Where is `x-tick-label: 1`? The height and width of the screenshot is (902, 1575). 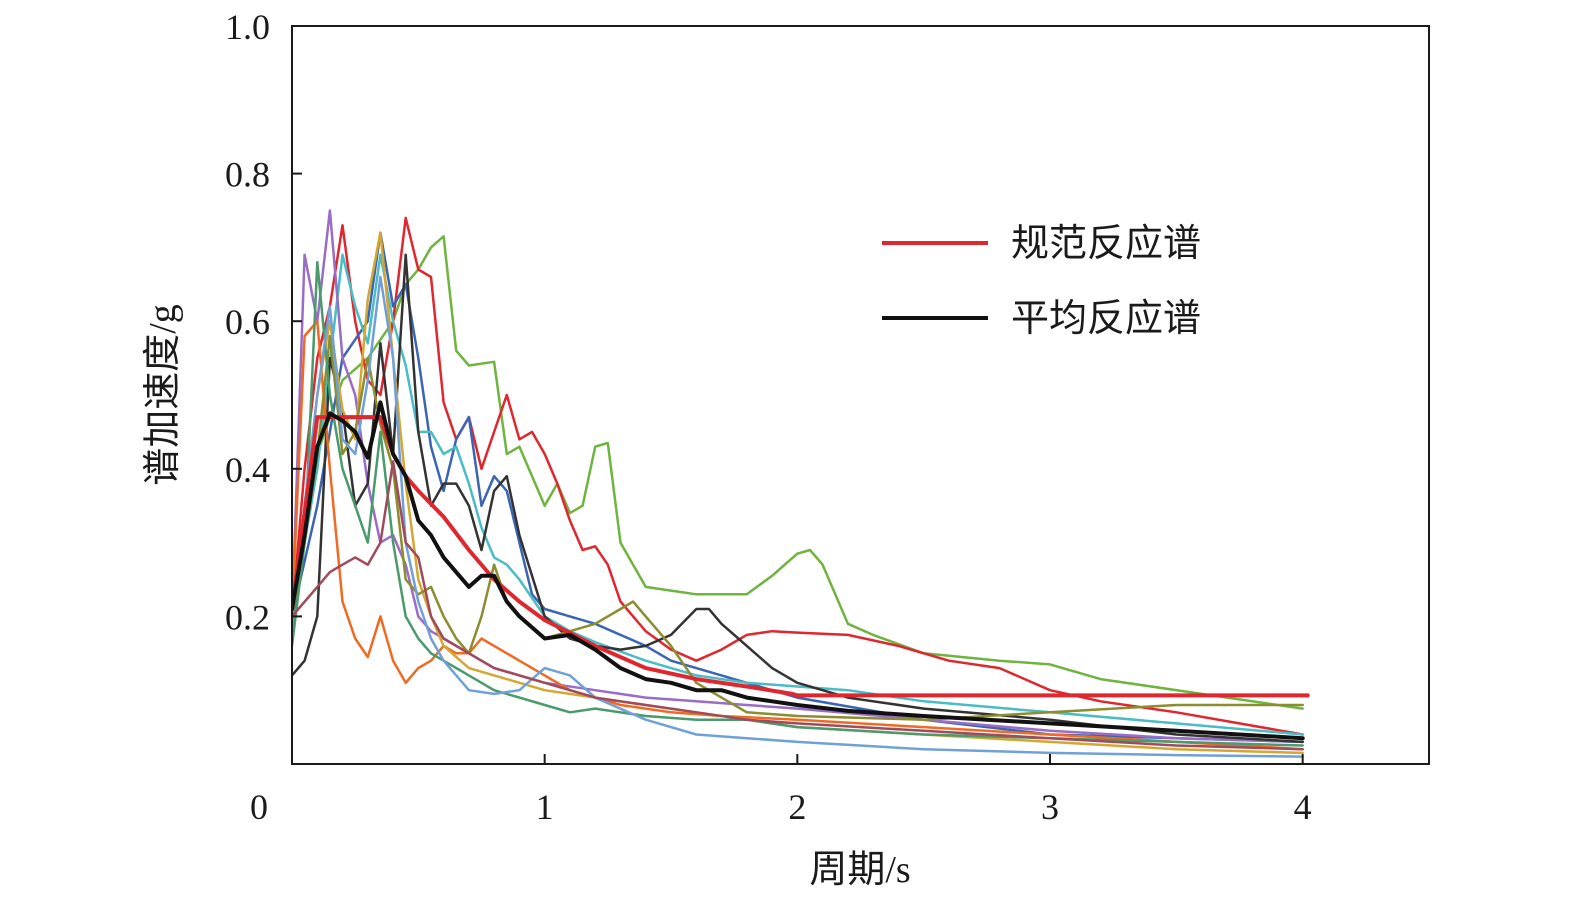
x-tick-label: 1 is located at coordinates (545, 807).